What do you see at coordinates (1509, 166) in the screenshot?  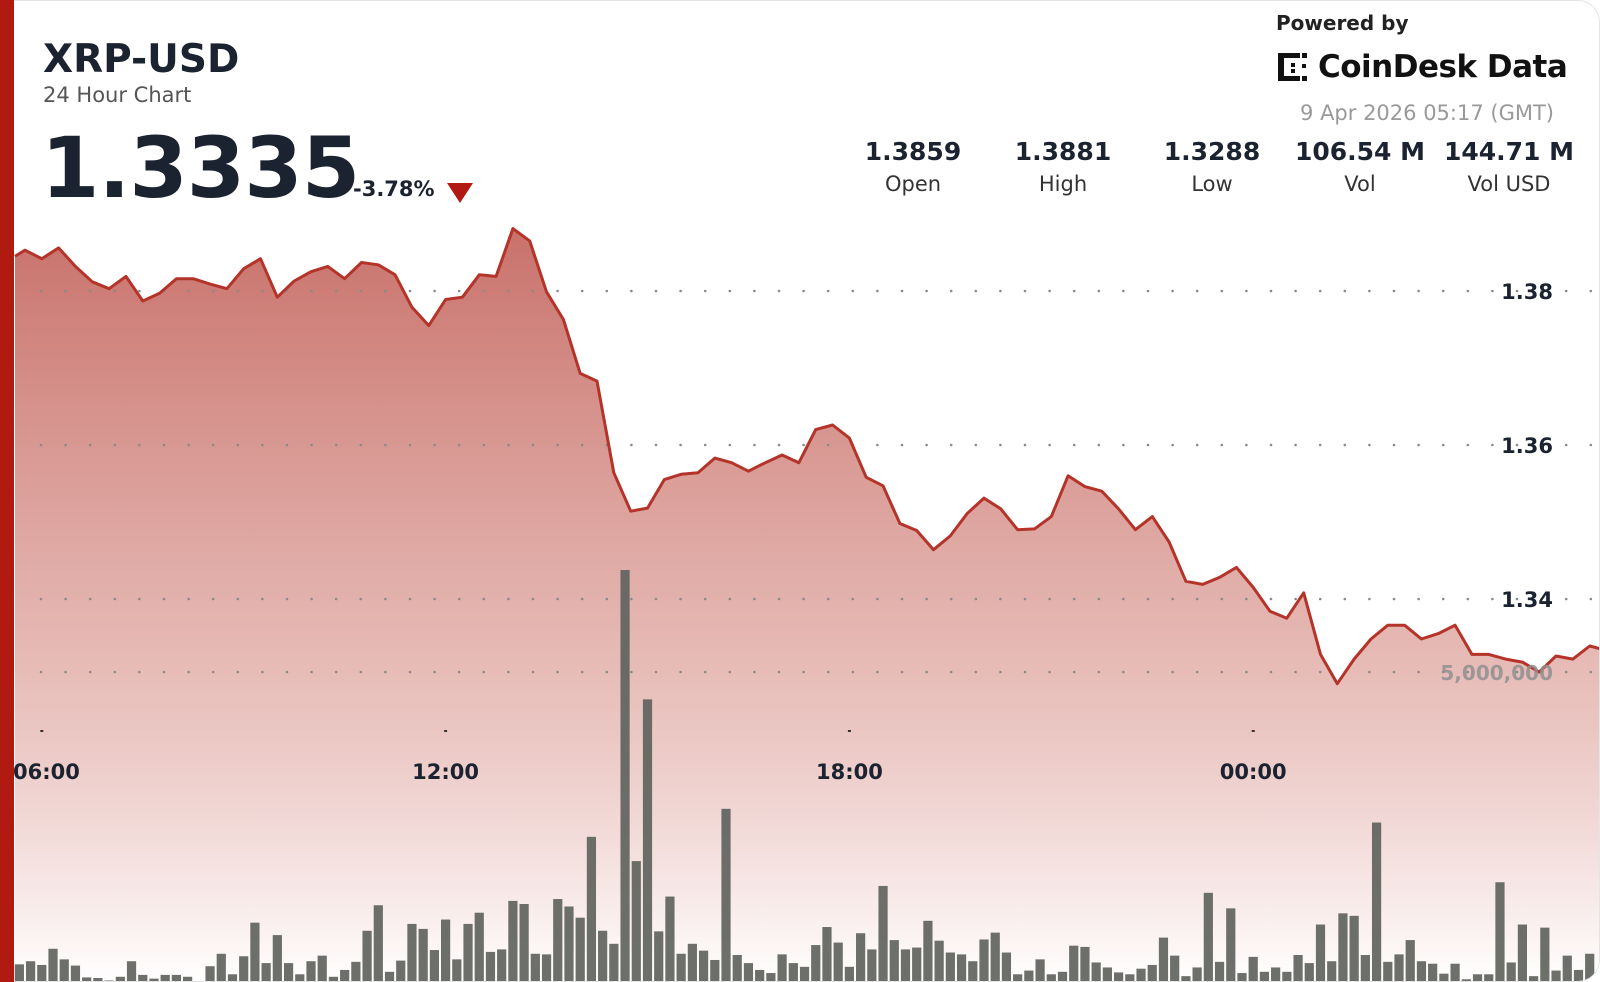 I see `stat-vol-usd: 144.71 M Vol USD` at bounding box center [1509, 166].